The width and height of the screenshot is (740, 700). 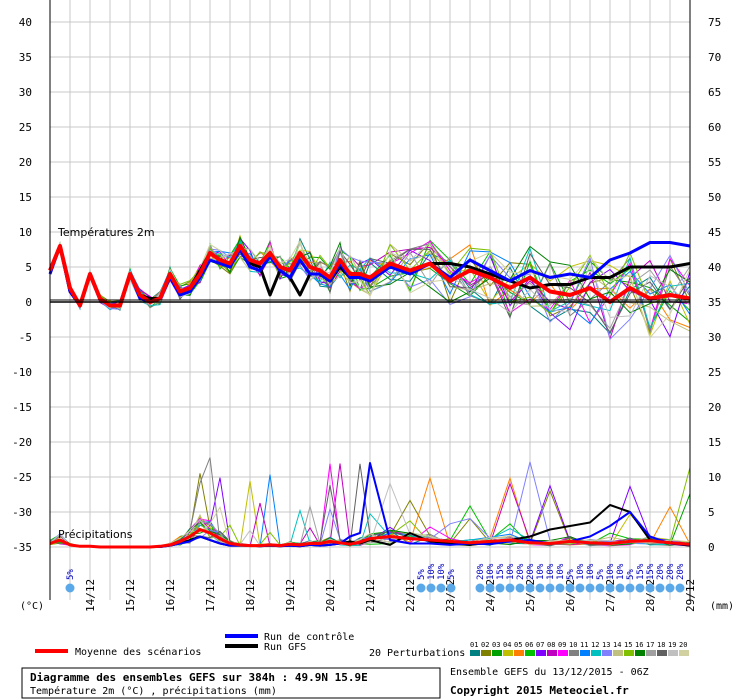 What do you see at coordinates (507, 645) in the screenshot?
I see `perturbation-id-label: 04` at bounding box center [507, 645].